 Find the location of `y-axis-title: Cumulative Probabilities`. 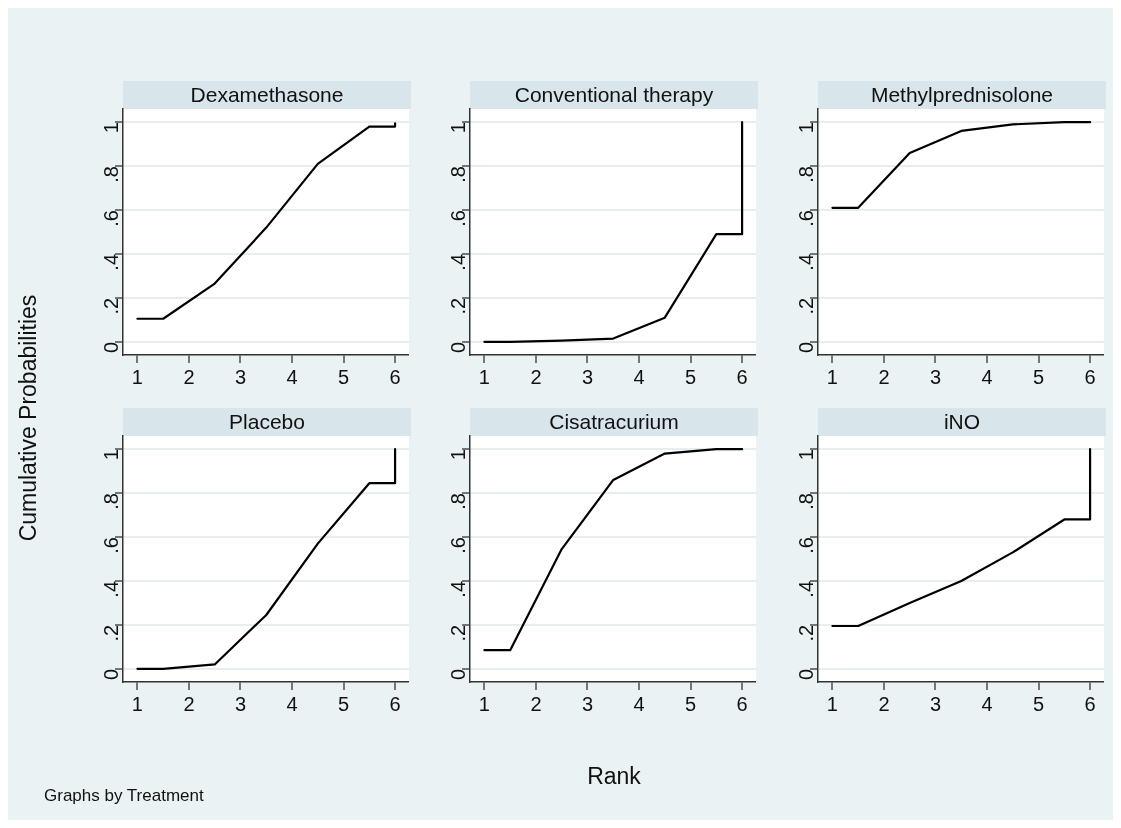

y-axis-title: Cumulative Probabilities is located at coordinates (28, 418).